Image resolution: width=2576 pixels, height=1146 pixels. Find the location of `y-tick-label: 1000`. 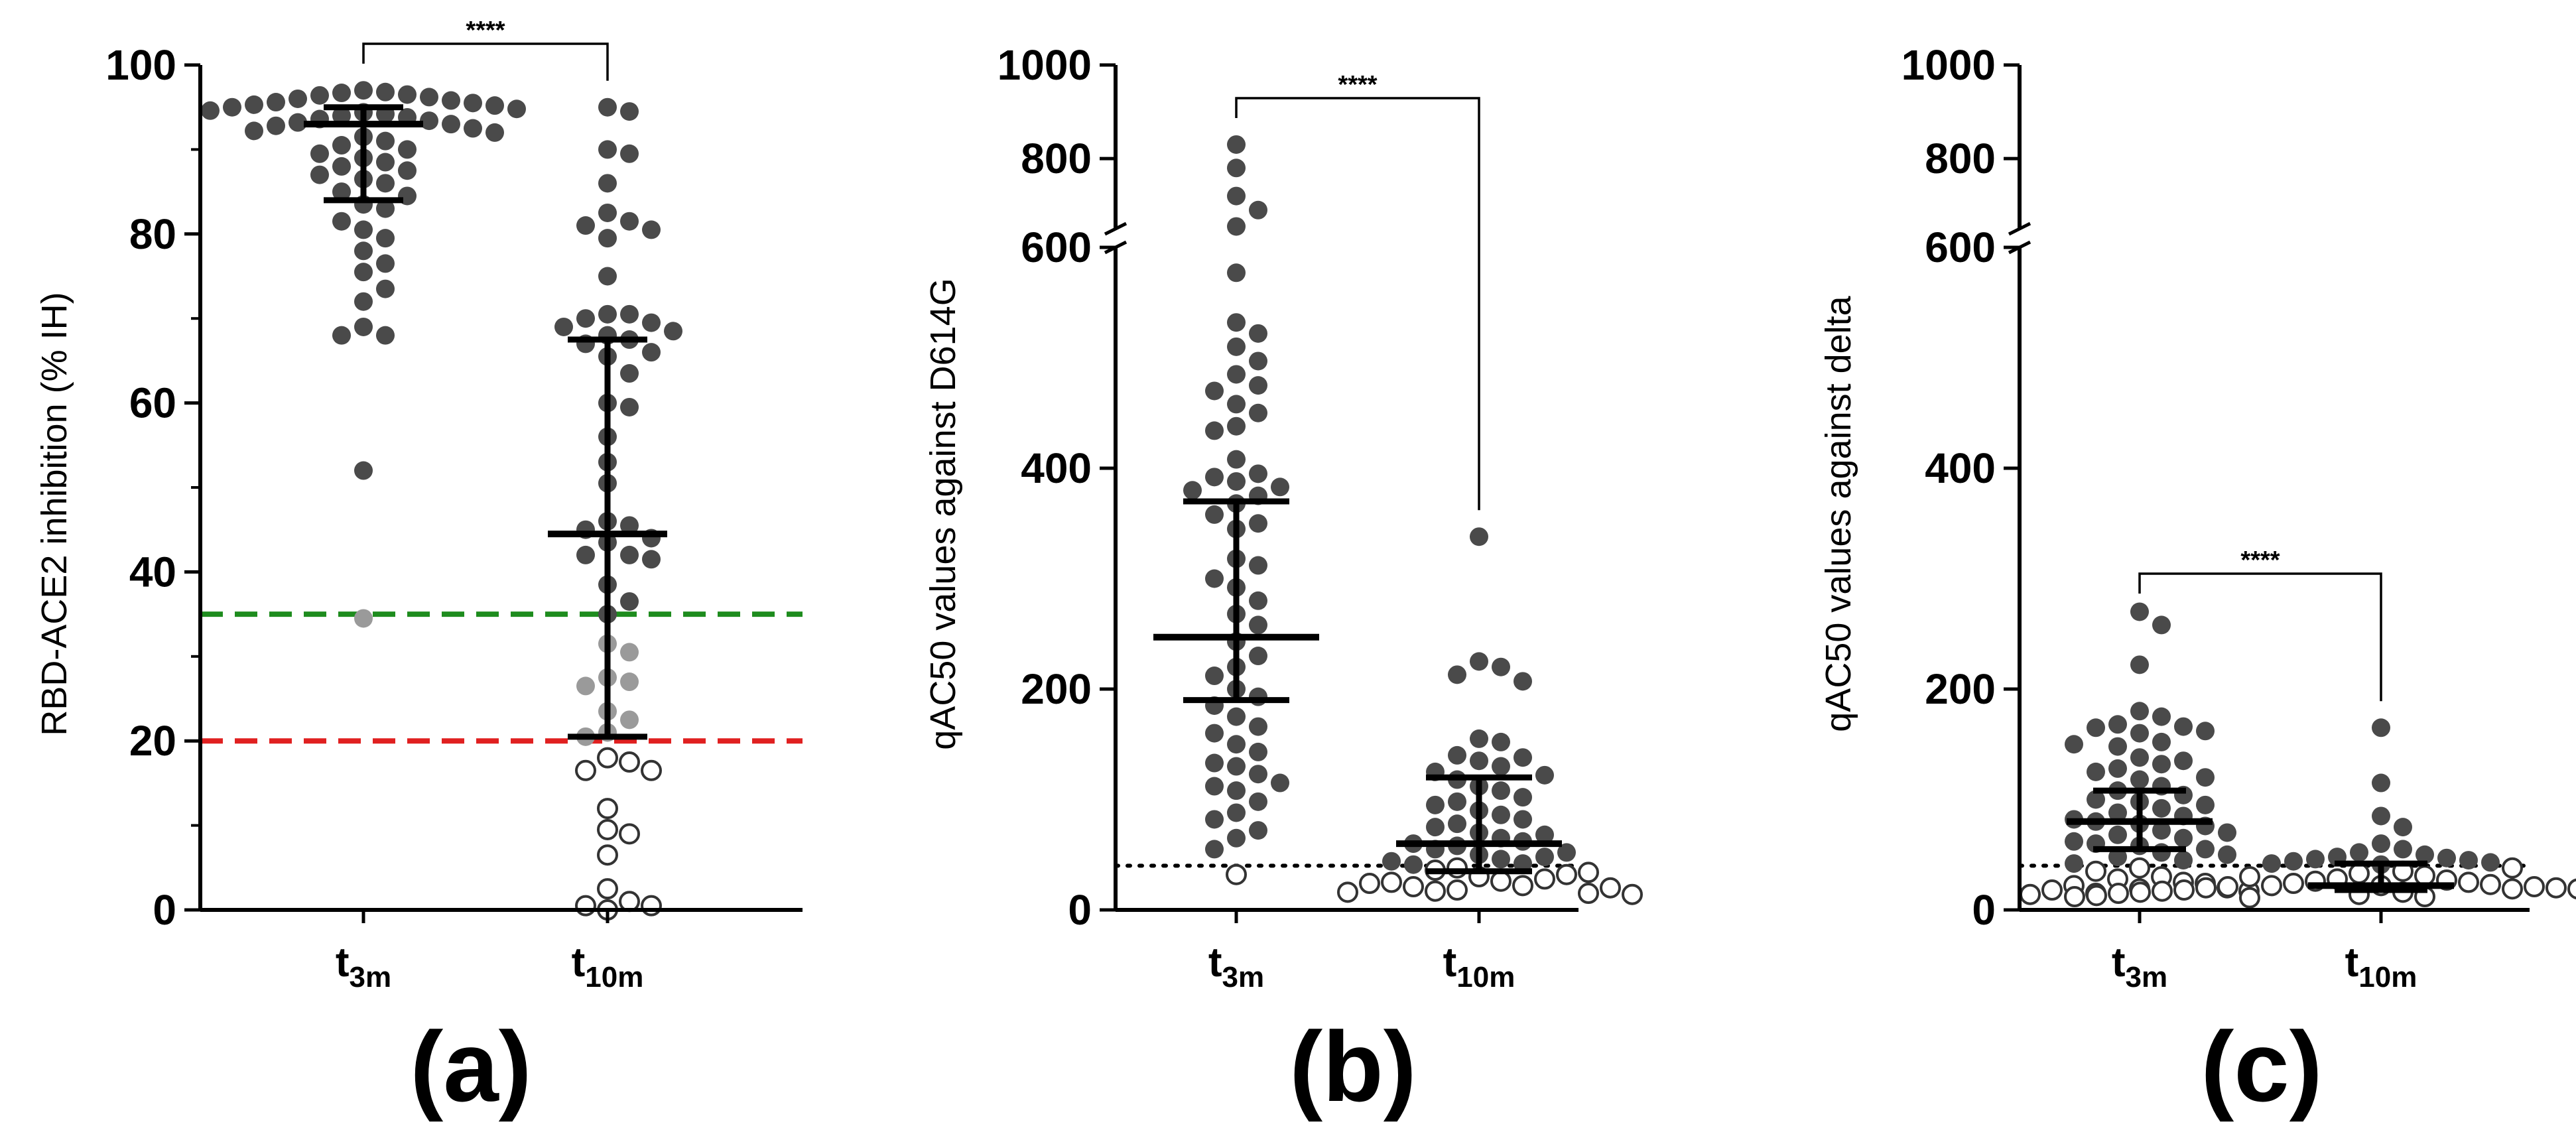

y-tick-label: 1000 is located at coordinates (1045, 65).